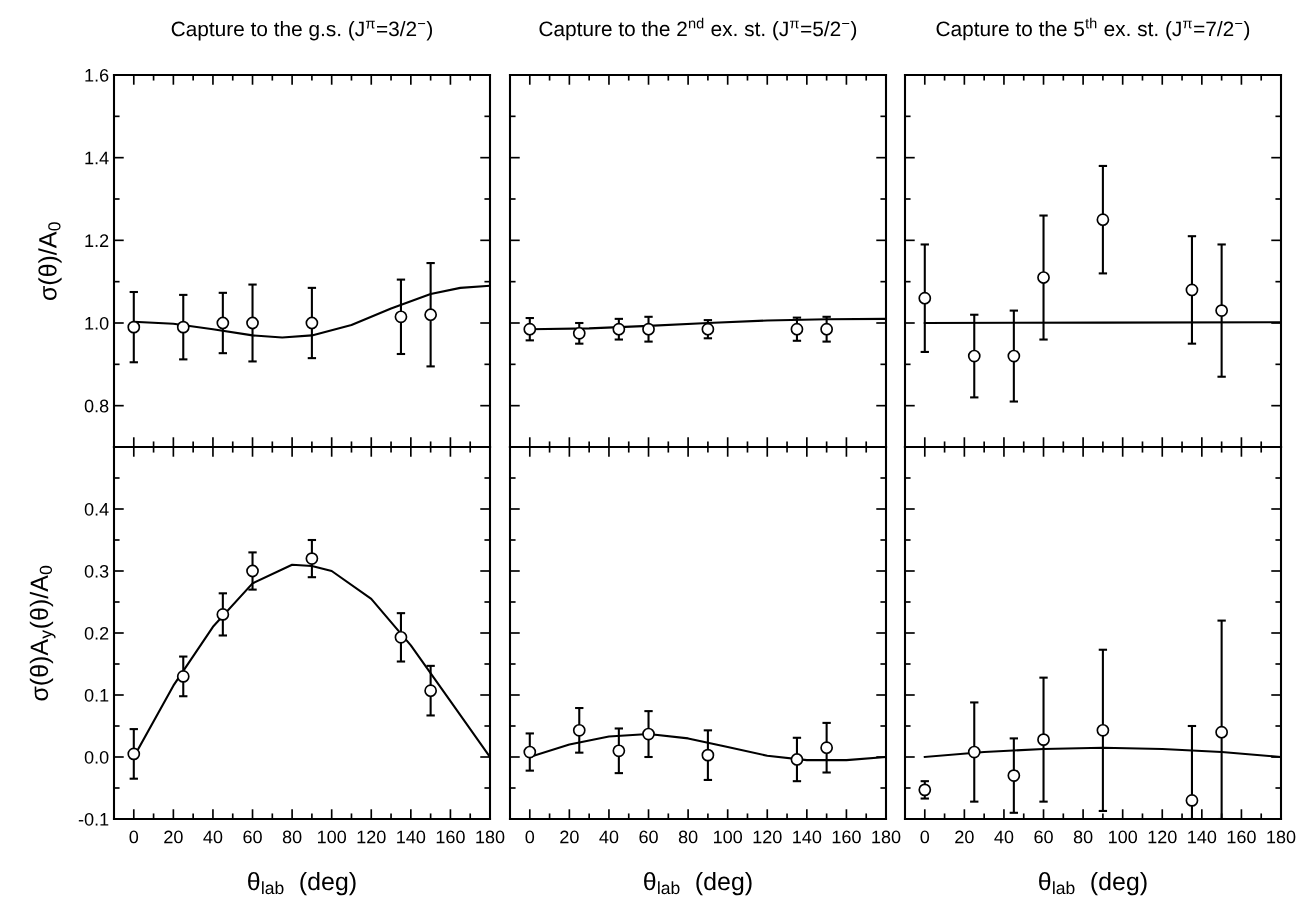 The width and height of the screenshot is (1307, 903). What do you see at coordinates (50, 261) in the screenshot?
I see `y-axis-title: σ(θ)/A$_{0}$` at bounding box center [50, 261].